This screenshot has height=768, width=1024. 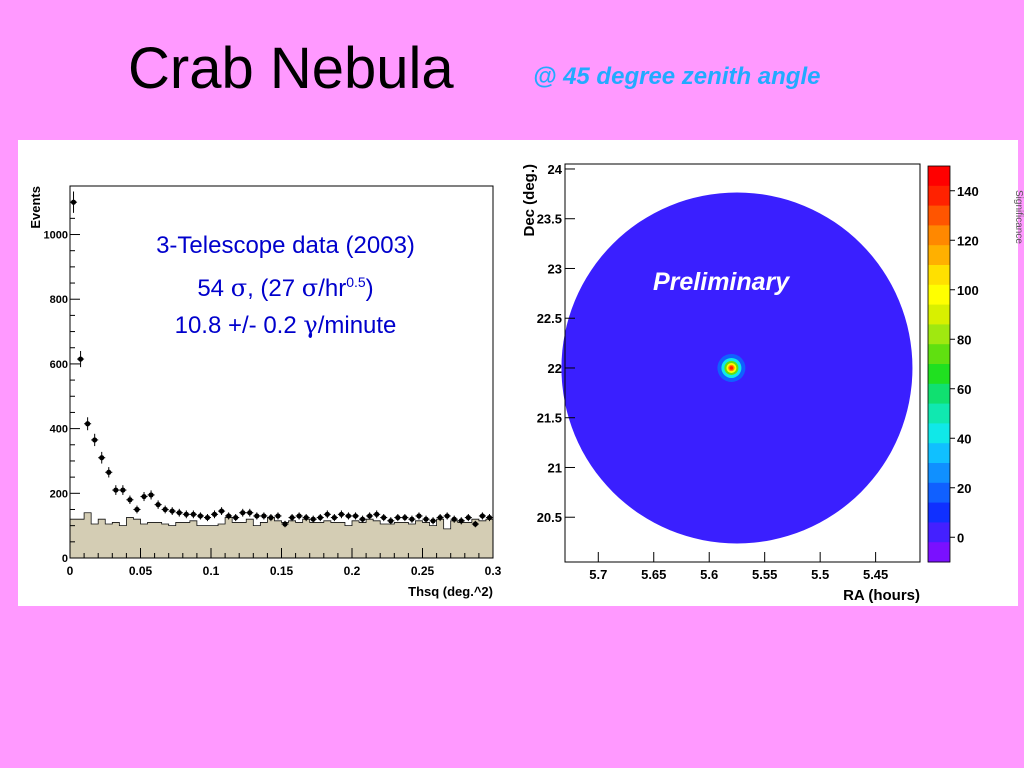 I want to click on slide-subtitle: @ 45 degree zenith angle, so click(x=677, y=76).